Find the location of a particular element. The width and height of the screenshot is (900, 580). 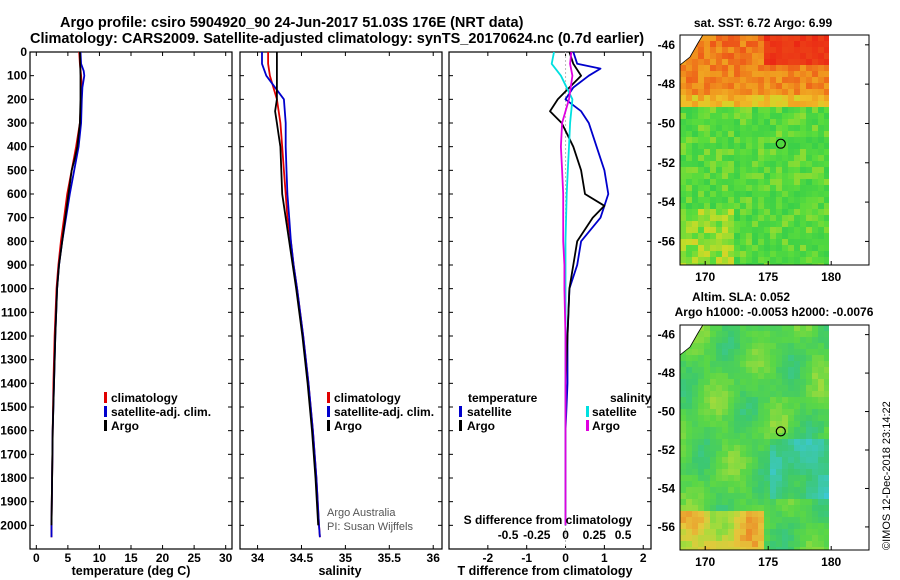

series-line-satellite is located at coordinates (587, 288).